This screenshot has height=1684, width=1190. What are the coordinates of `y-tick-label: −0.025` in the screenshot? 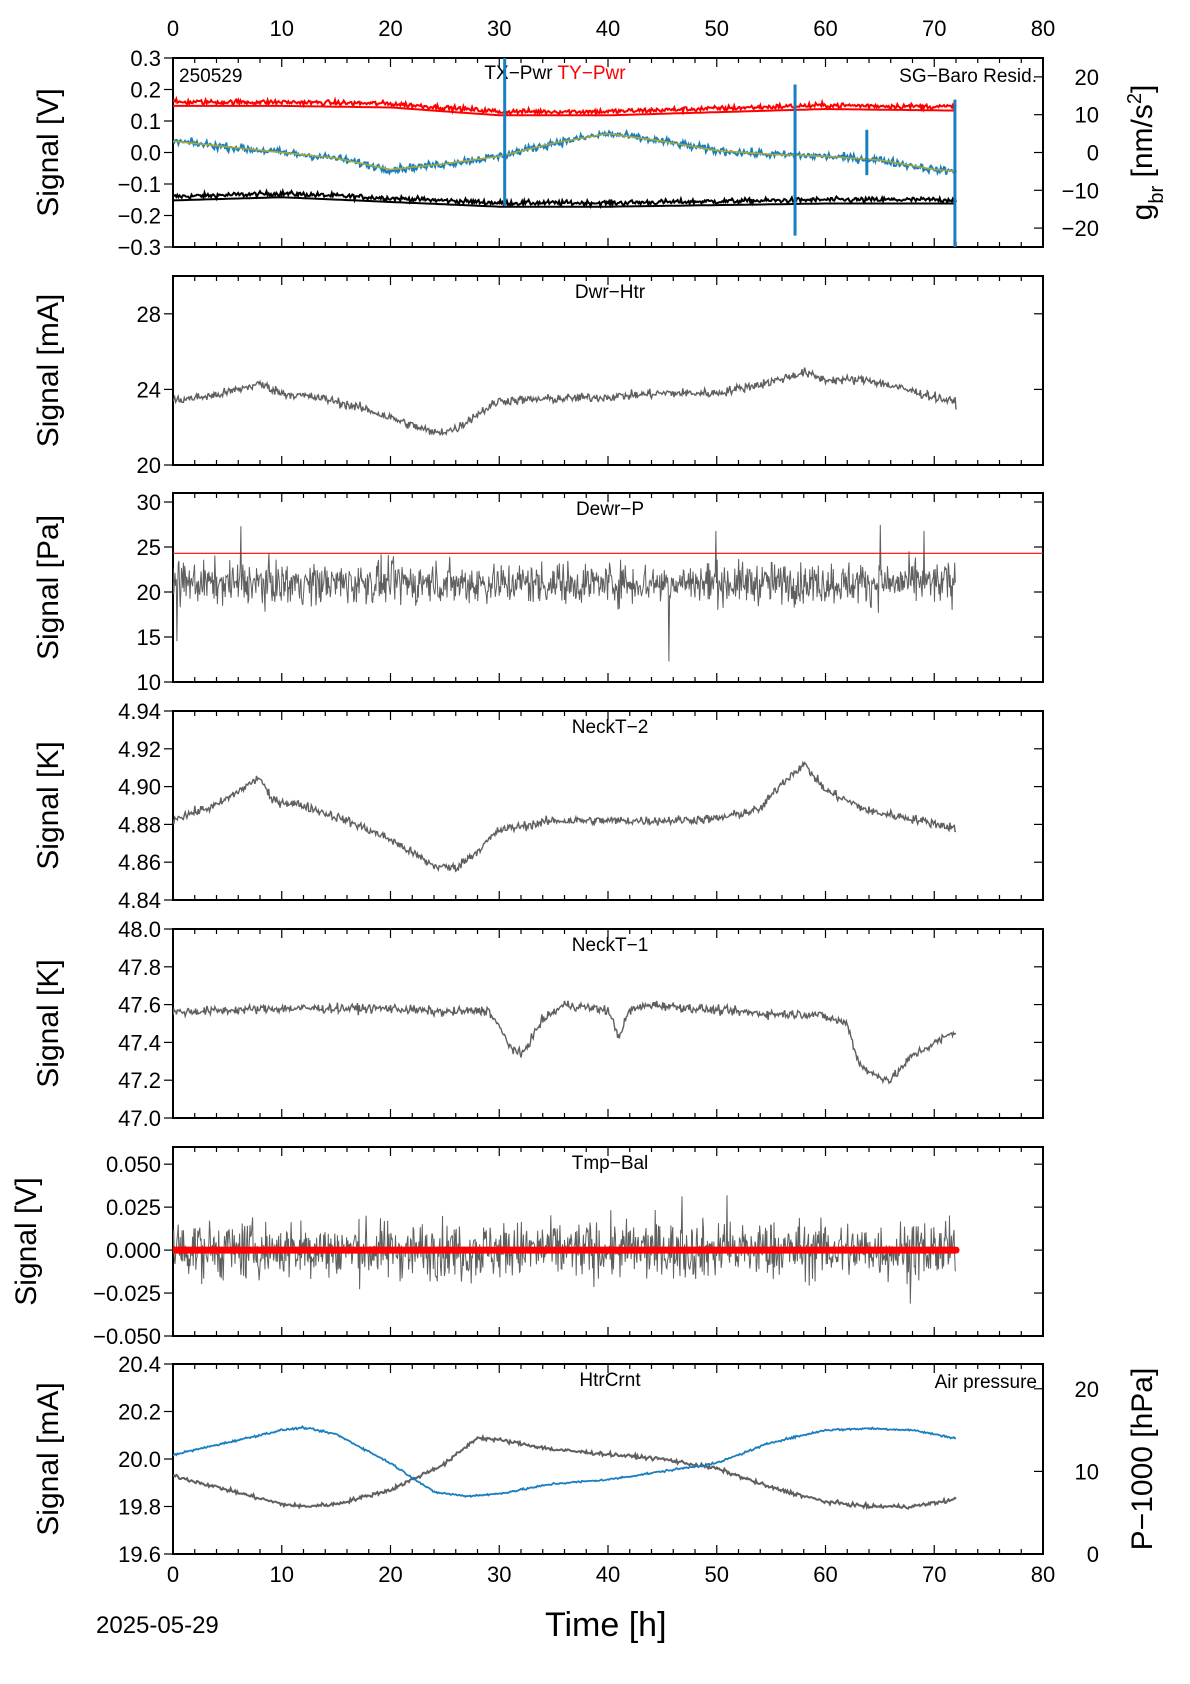 It's located at (127, 1293).